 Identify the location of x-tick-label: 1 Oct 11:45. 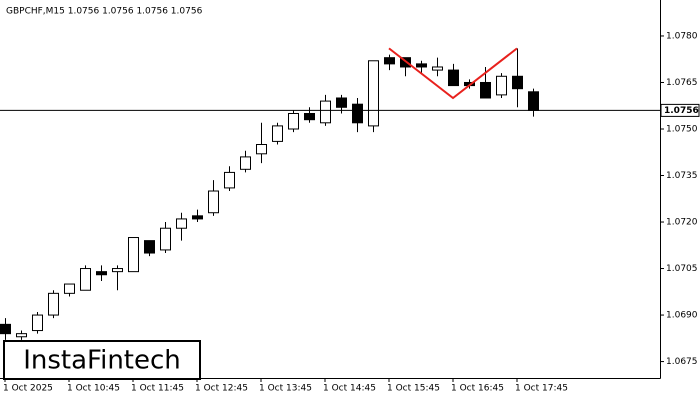
(157, 389).